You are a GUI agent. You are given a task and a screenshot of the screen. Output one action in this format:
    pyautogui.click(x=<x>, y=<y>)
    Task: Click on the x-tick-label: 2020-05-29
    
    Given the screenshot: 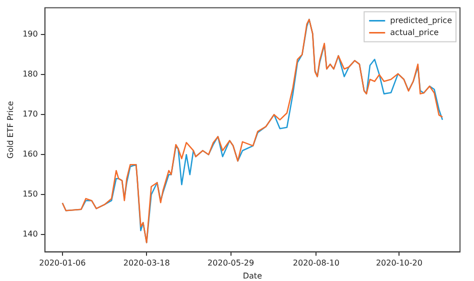 What is the action you would take?
    pyautogui.click(x=231, y=263)
    